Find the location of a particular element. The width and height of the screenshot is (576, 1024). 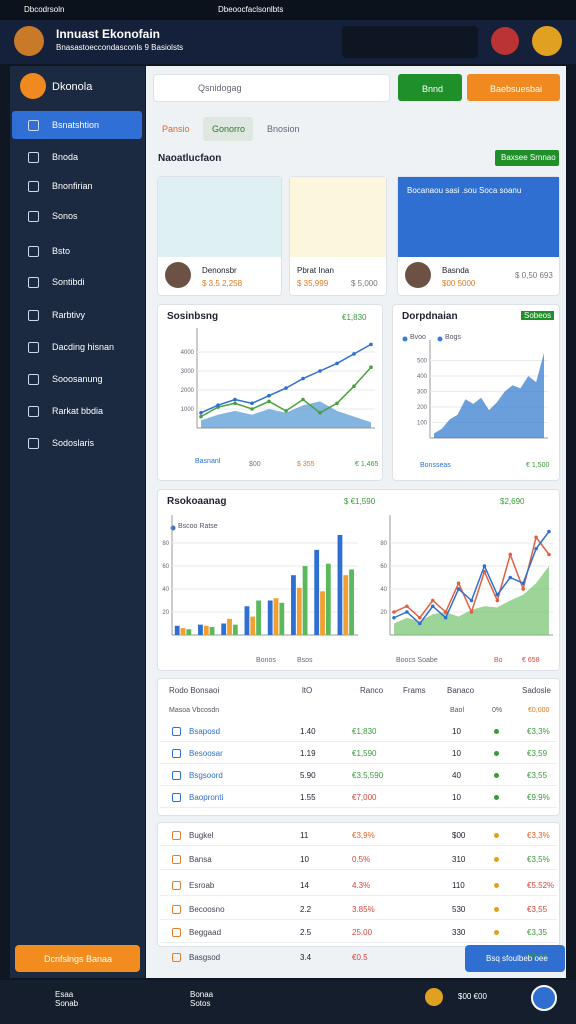

menu-item: Rarbtivy is located at coordinates (69, 315).